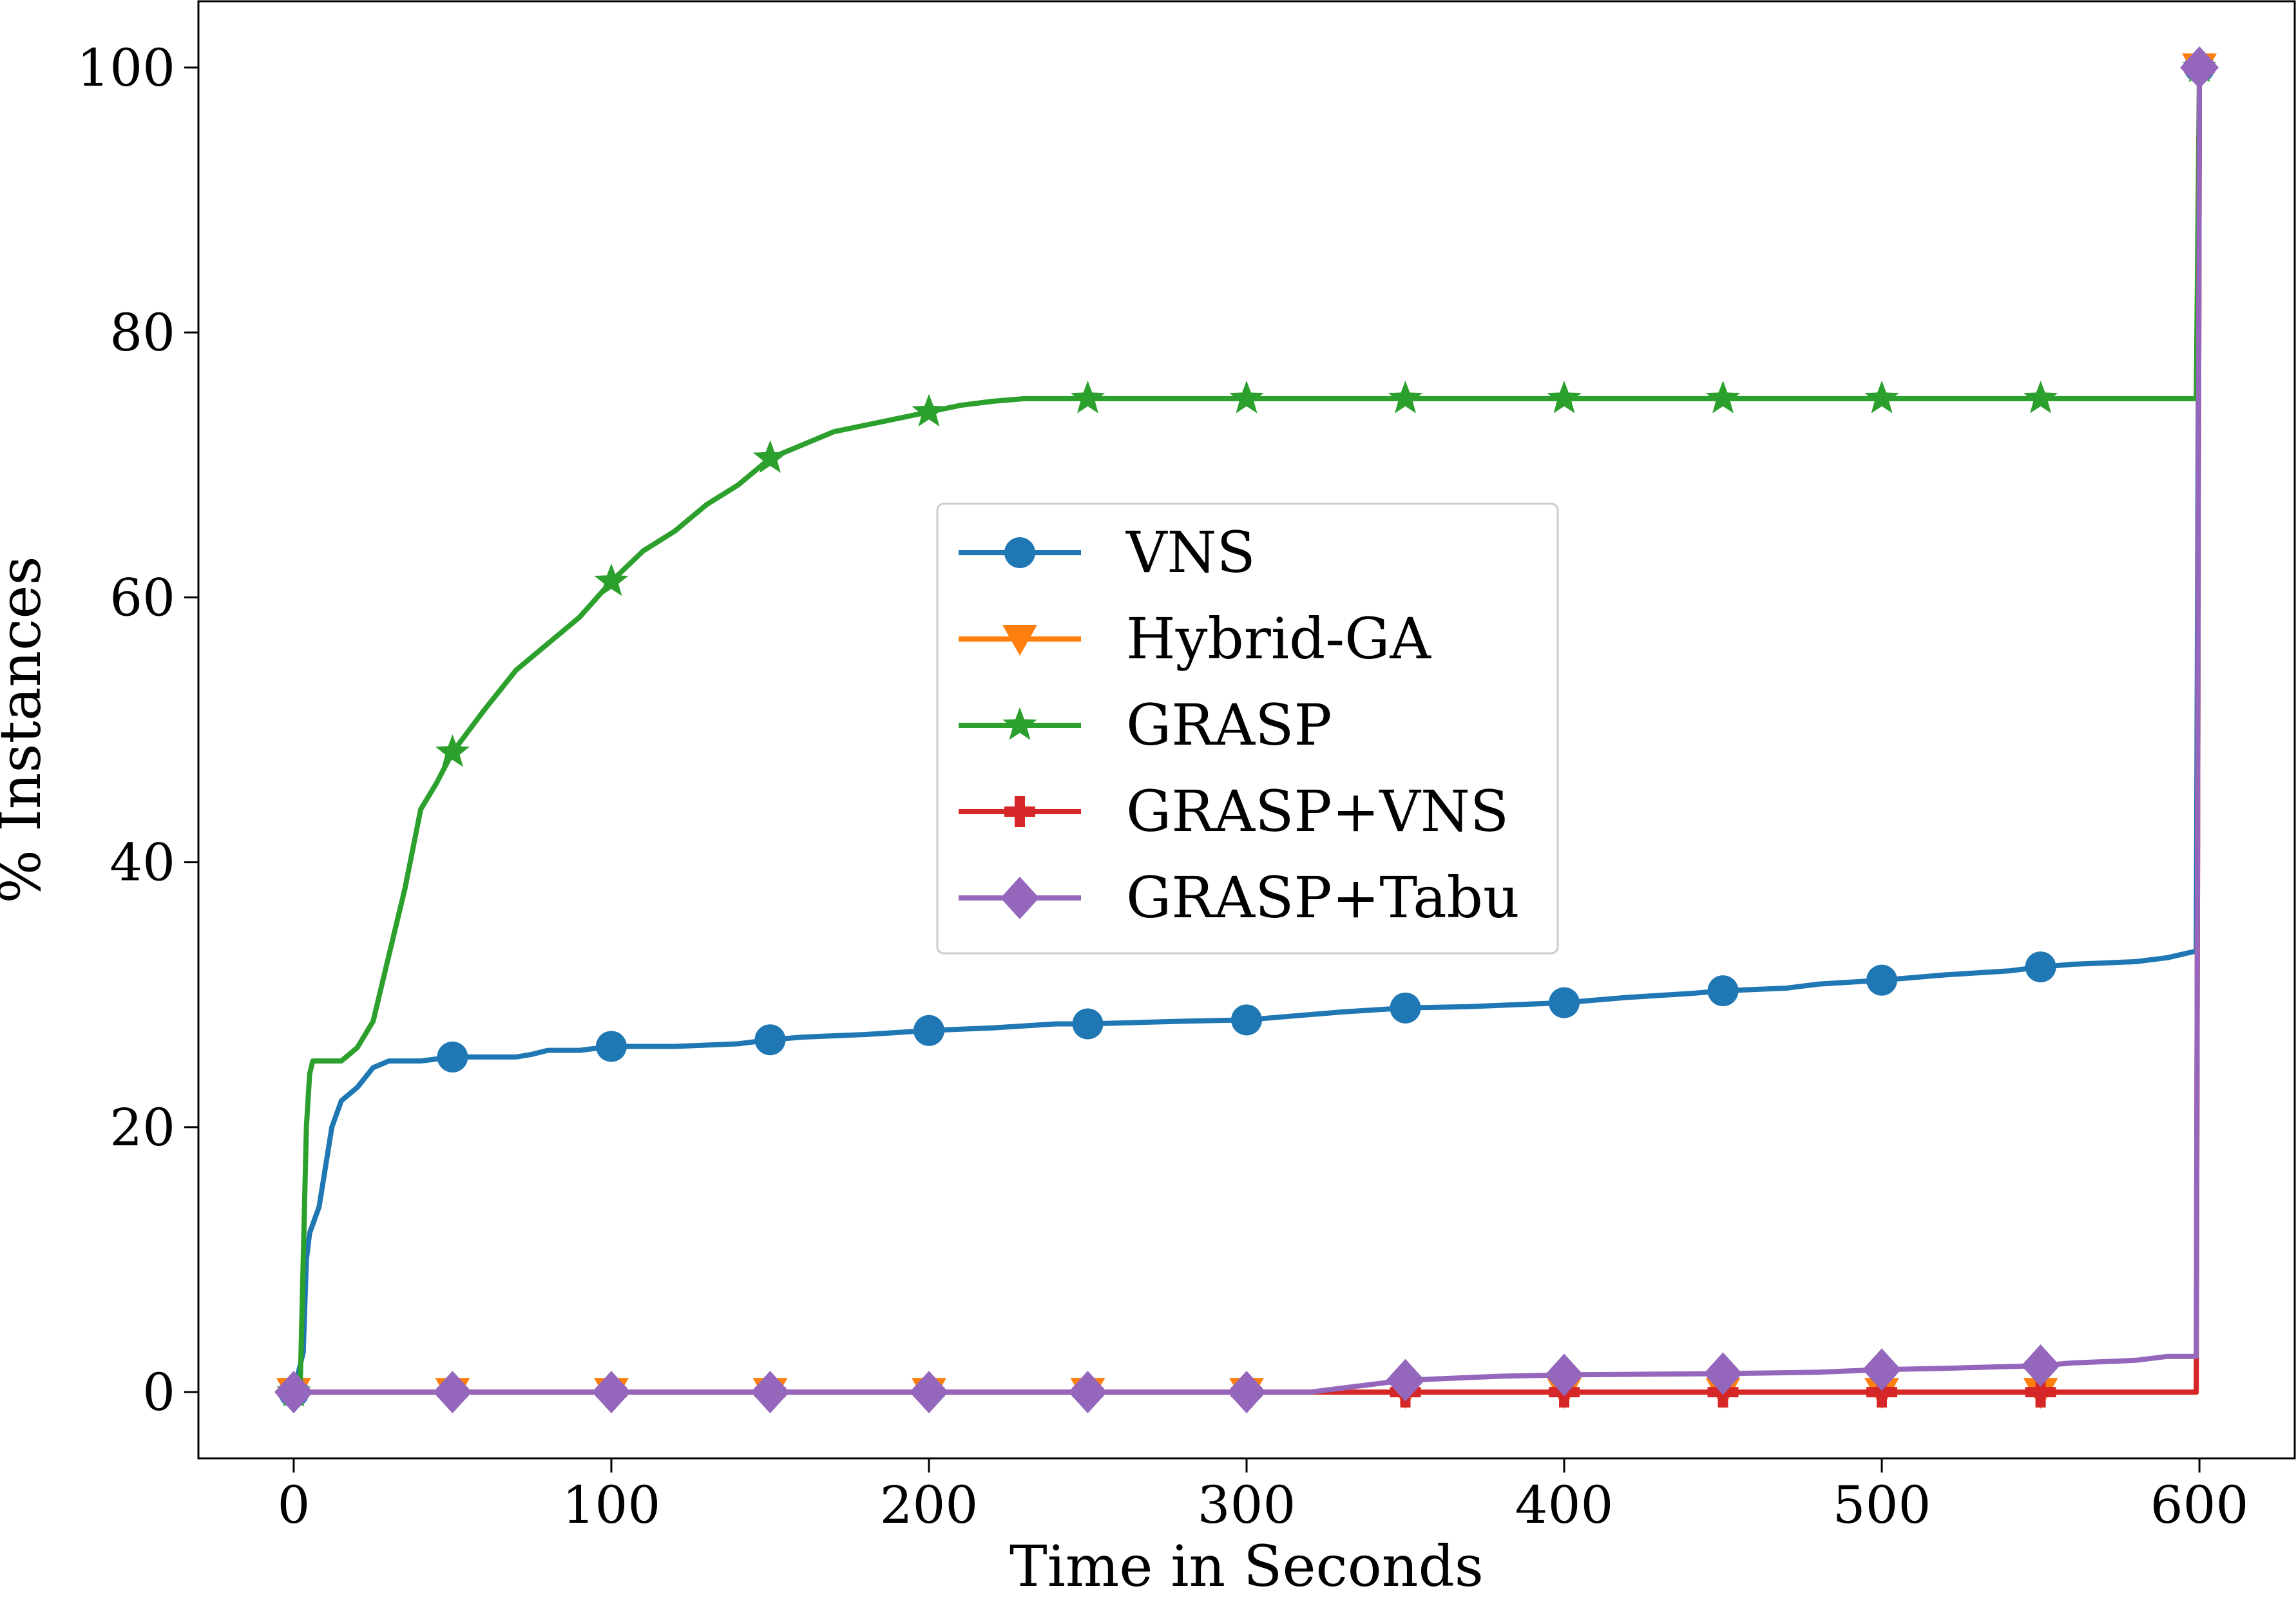  I want to click on legend-entry-hybrid-ga: Hybrid-GA, so click(1195, 639).